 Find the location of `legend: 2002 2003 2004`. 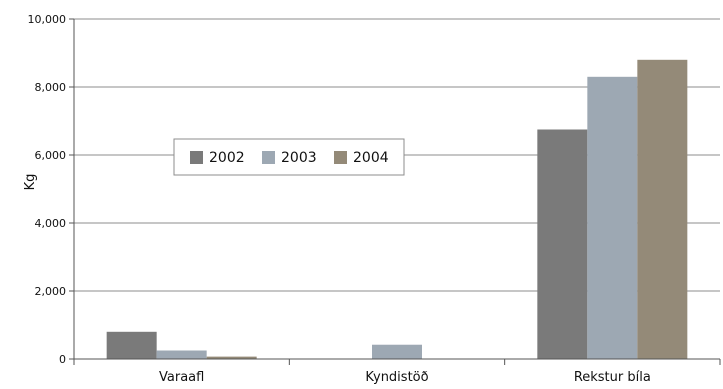

legend: 2002 2003 2004 is located at coordinates (289, 157).